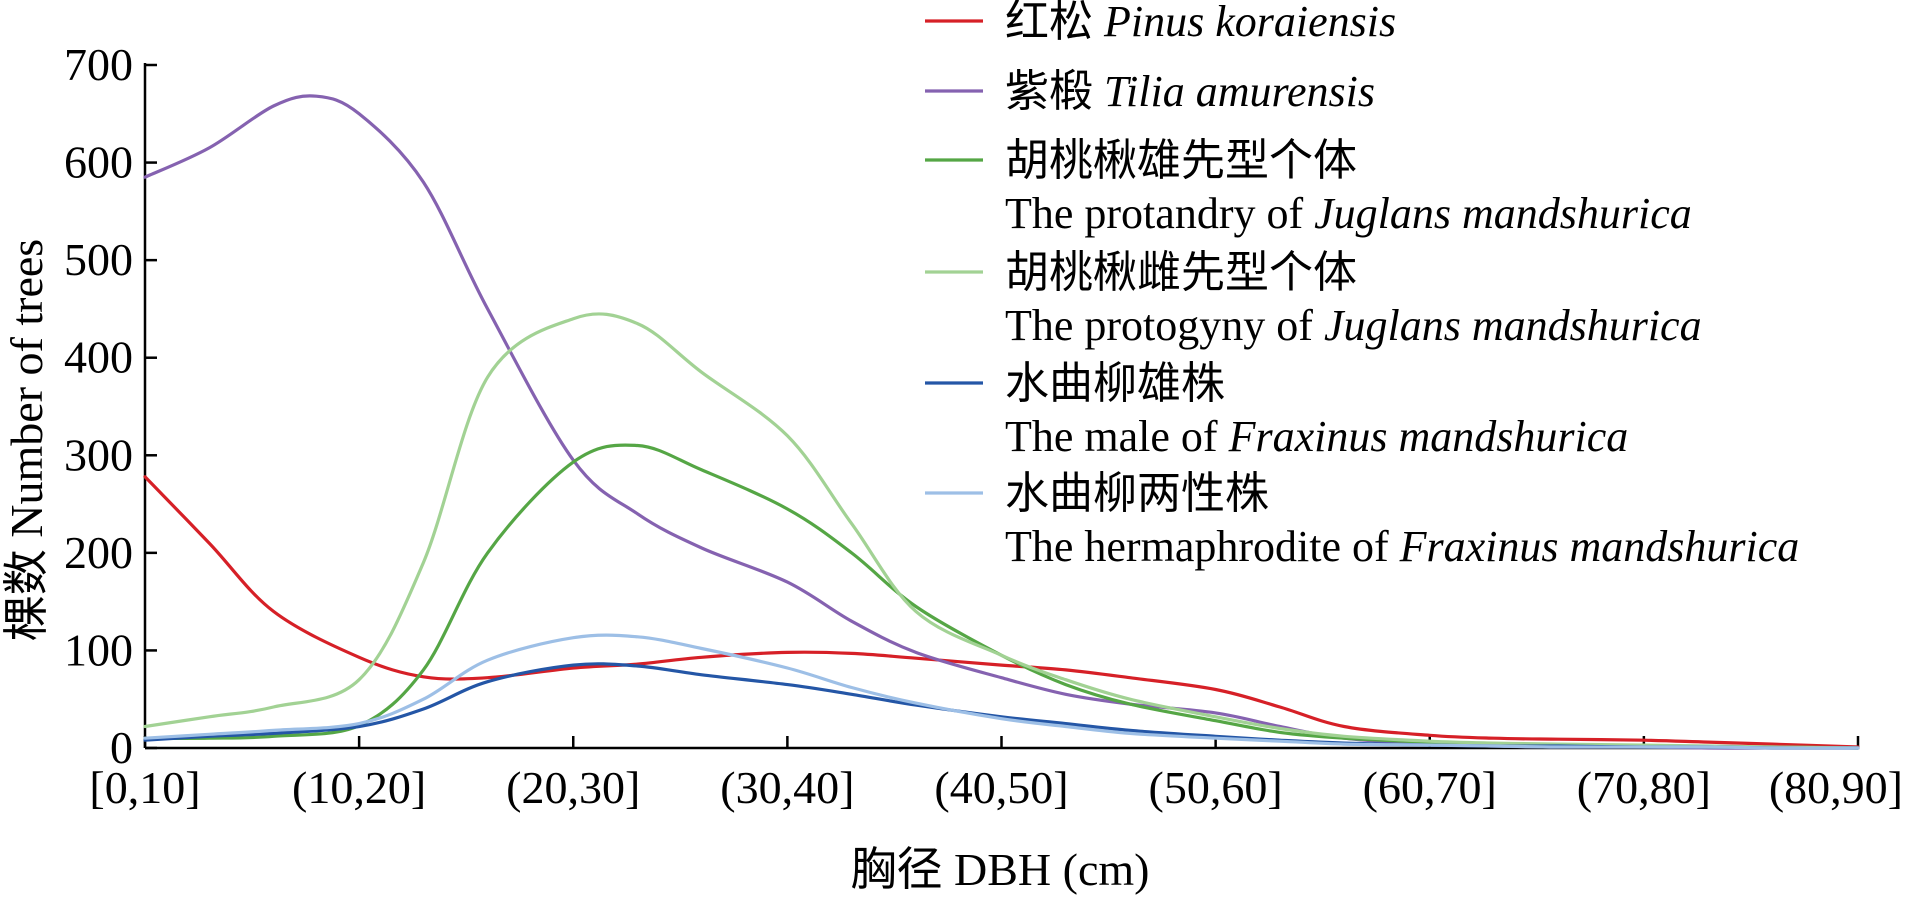 The width and height of the screenshot is (1905, 899). Describe the element at coordinates (26, 440) in the screenshot. I see `y-axis-title: 棵数 Number of trees` at that location.